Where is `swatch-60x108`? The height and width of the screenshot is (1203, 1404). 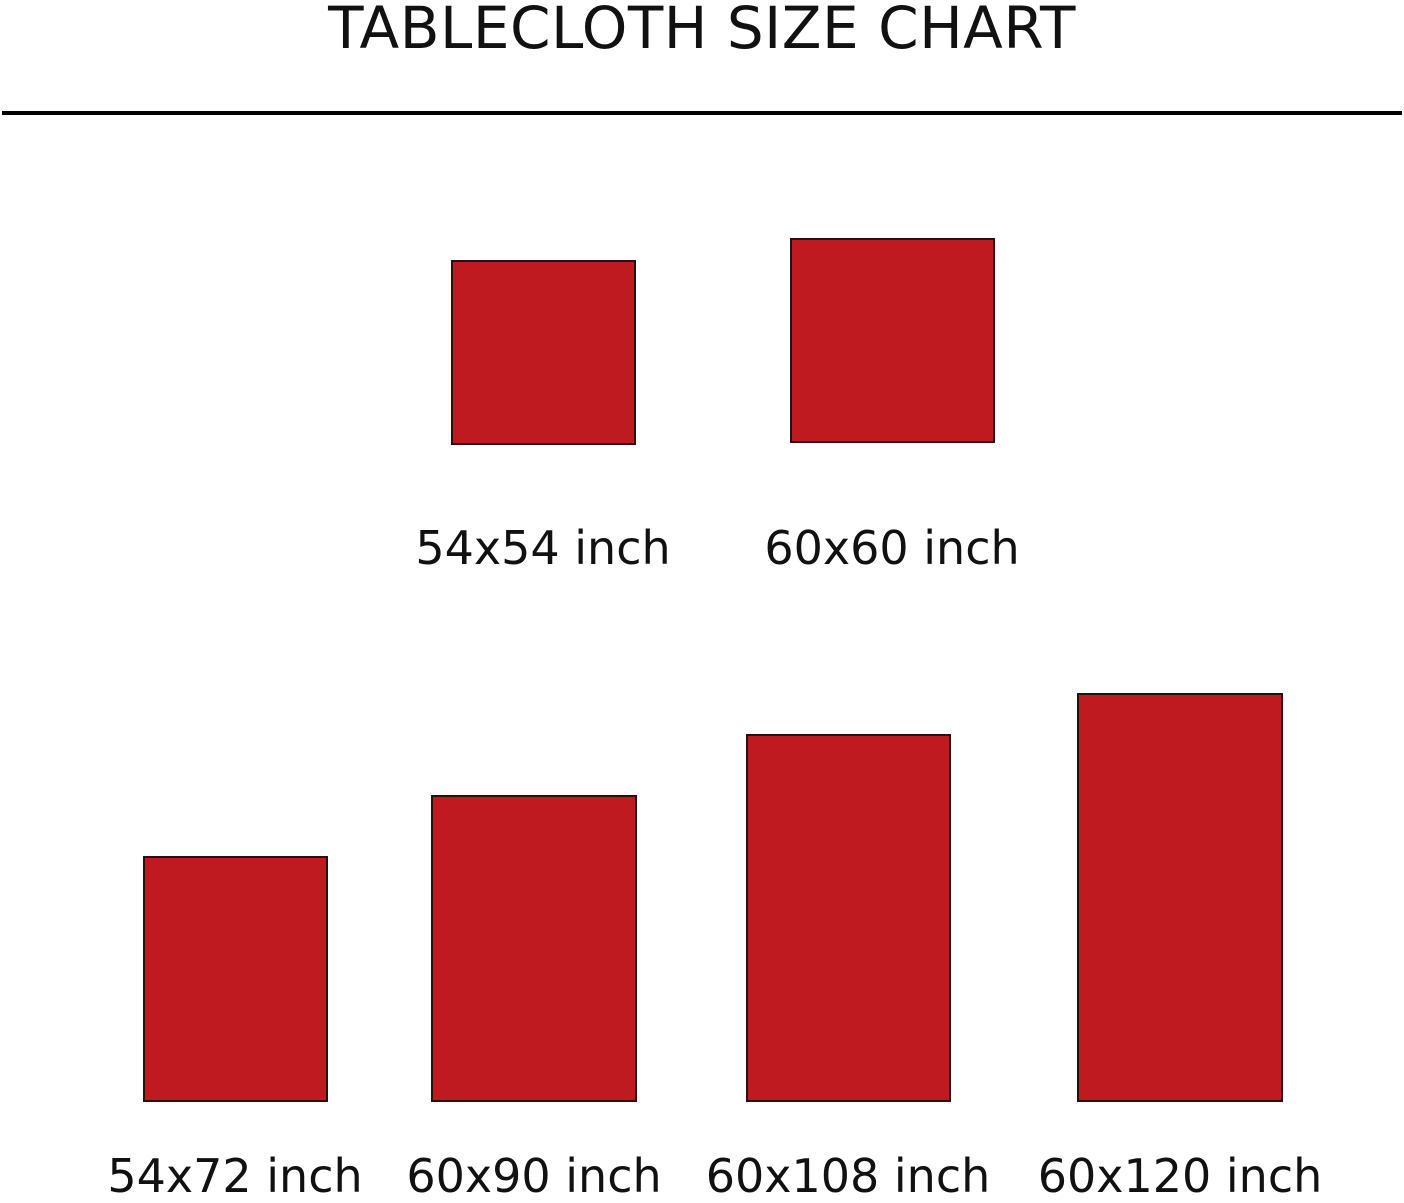
swatch-60x108 is located at coordinates (848, 918).